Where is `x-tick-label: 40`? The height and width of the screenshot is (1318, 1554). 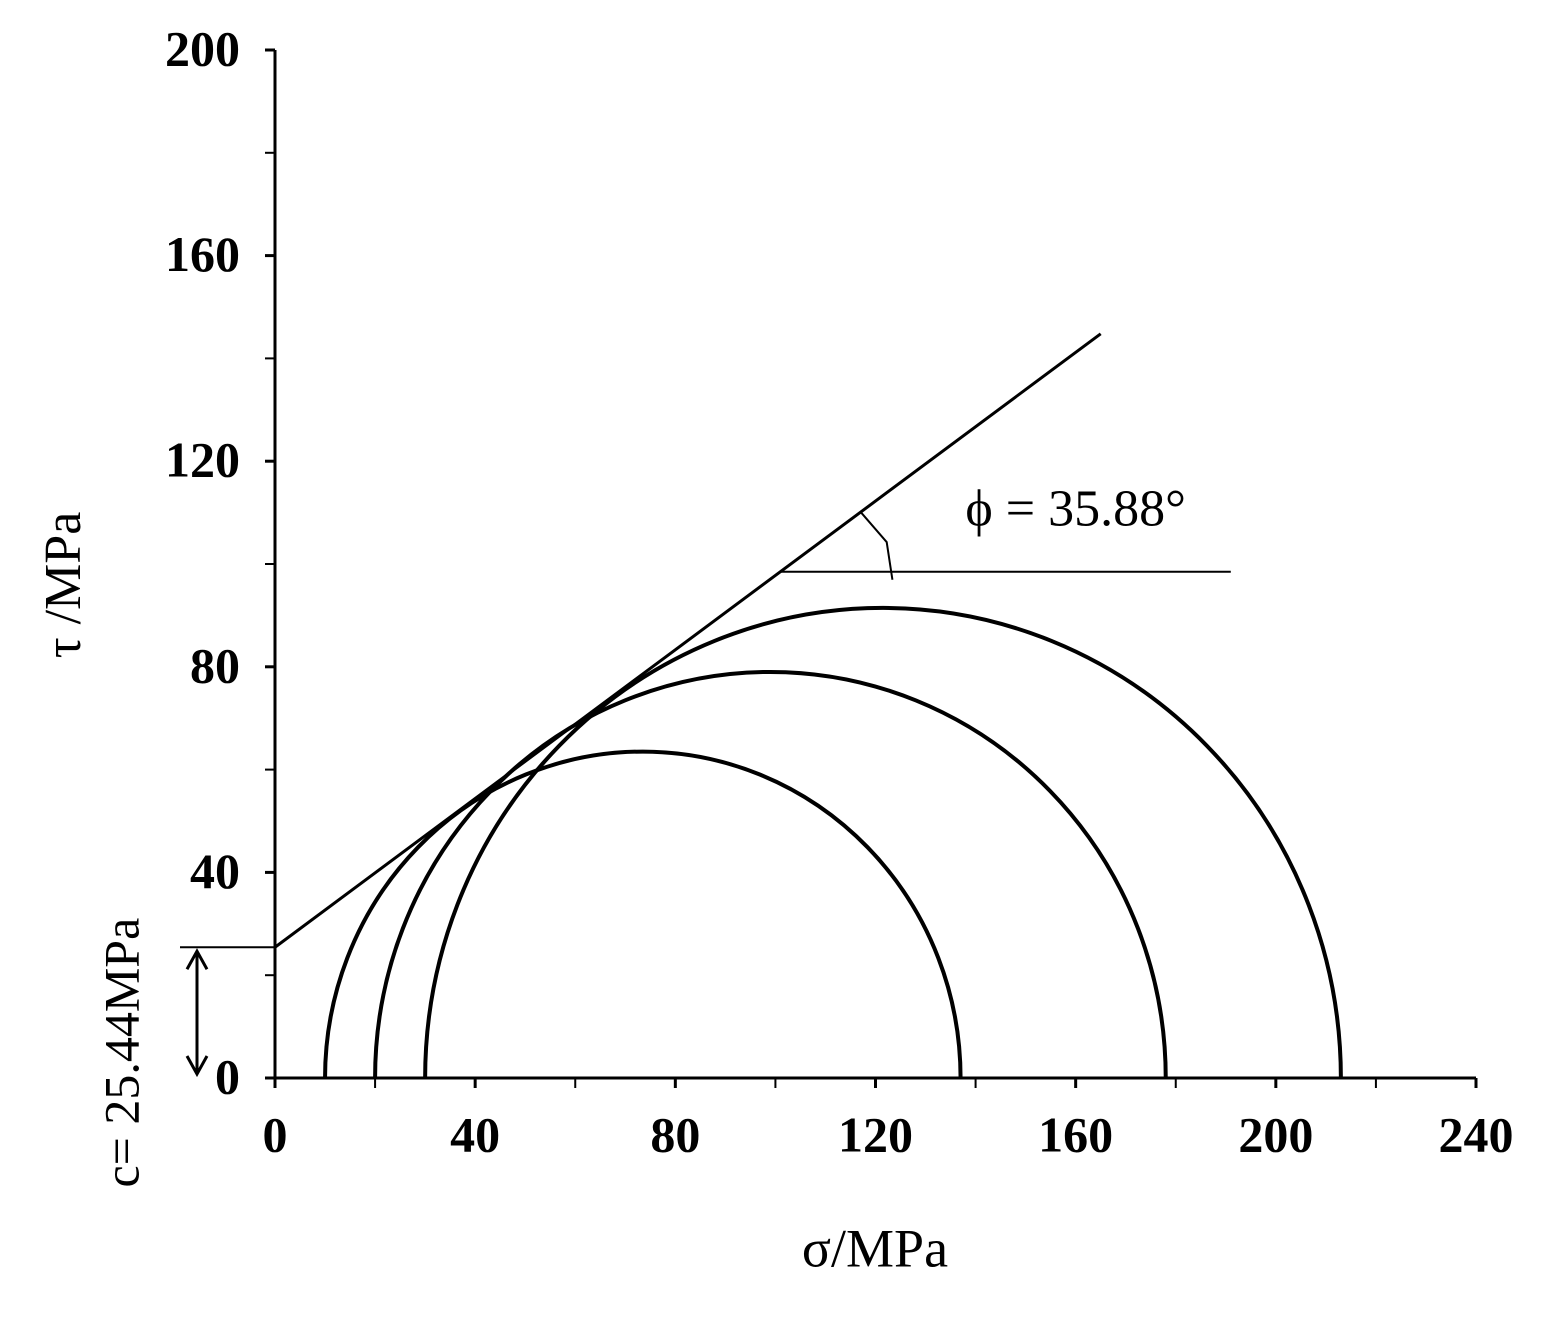 x-tick-label: 40 is located at coordinates (475, 1134).